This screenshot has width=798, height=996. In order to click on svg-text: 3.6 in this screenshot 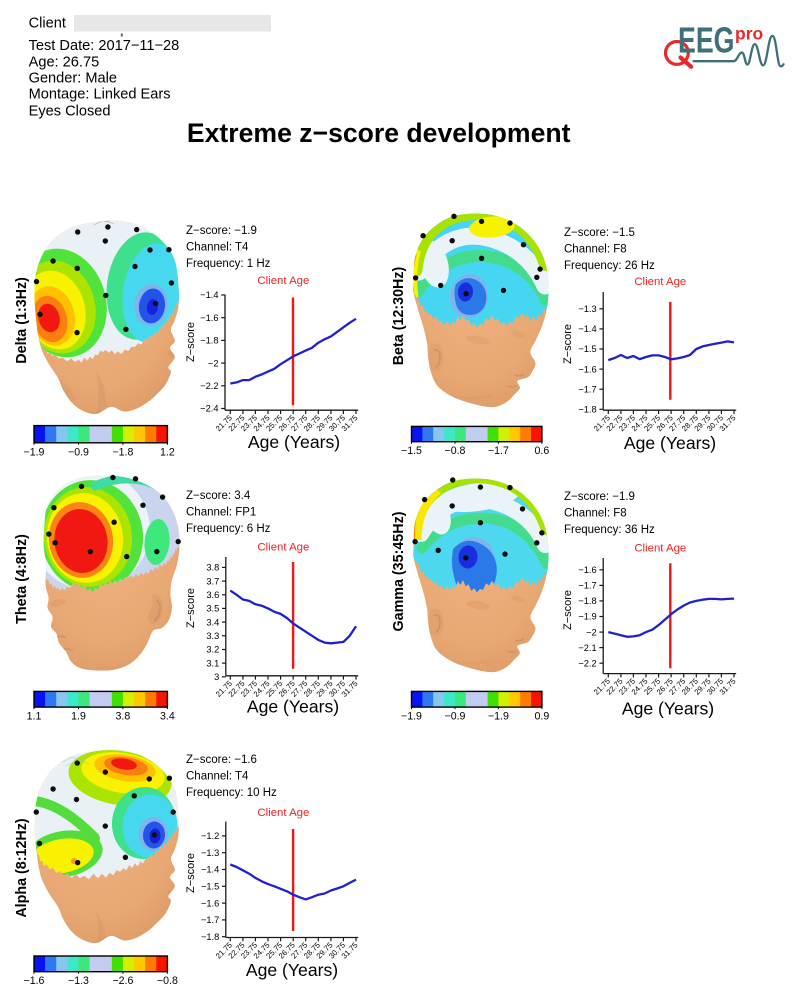, I will do `click(212, 595)`.